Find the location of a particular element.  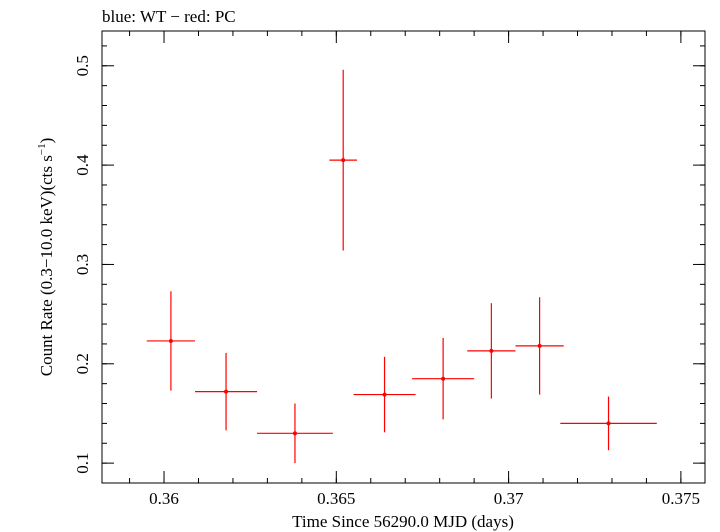

x-tick-label: 0.37 is located at coordinates (509, 498).